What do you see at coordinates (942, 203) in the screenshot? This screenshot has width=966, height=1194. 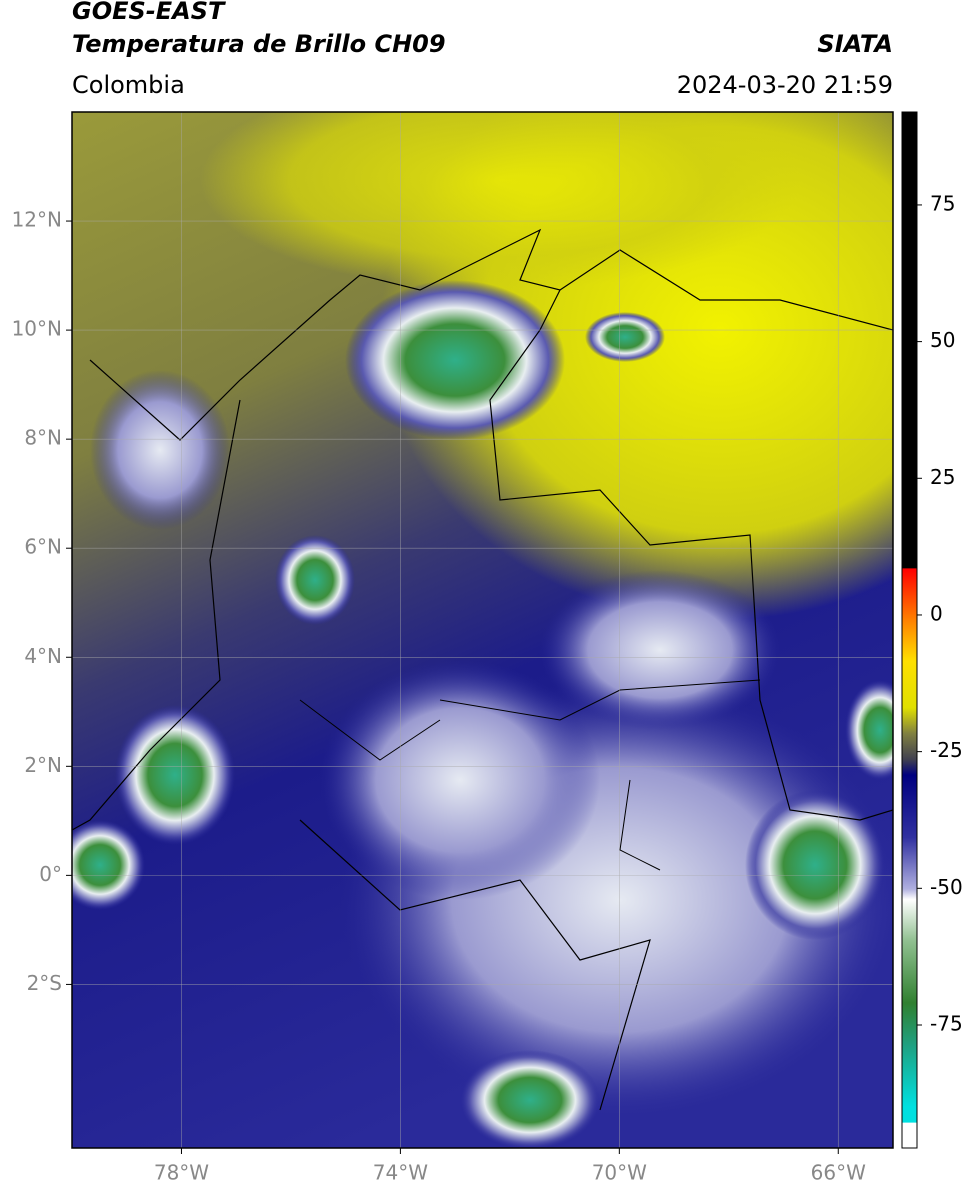 I see `colorbar-tick-label: 75` at bounding box center [942, 203].